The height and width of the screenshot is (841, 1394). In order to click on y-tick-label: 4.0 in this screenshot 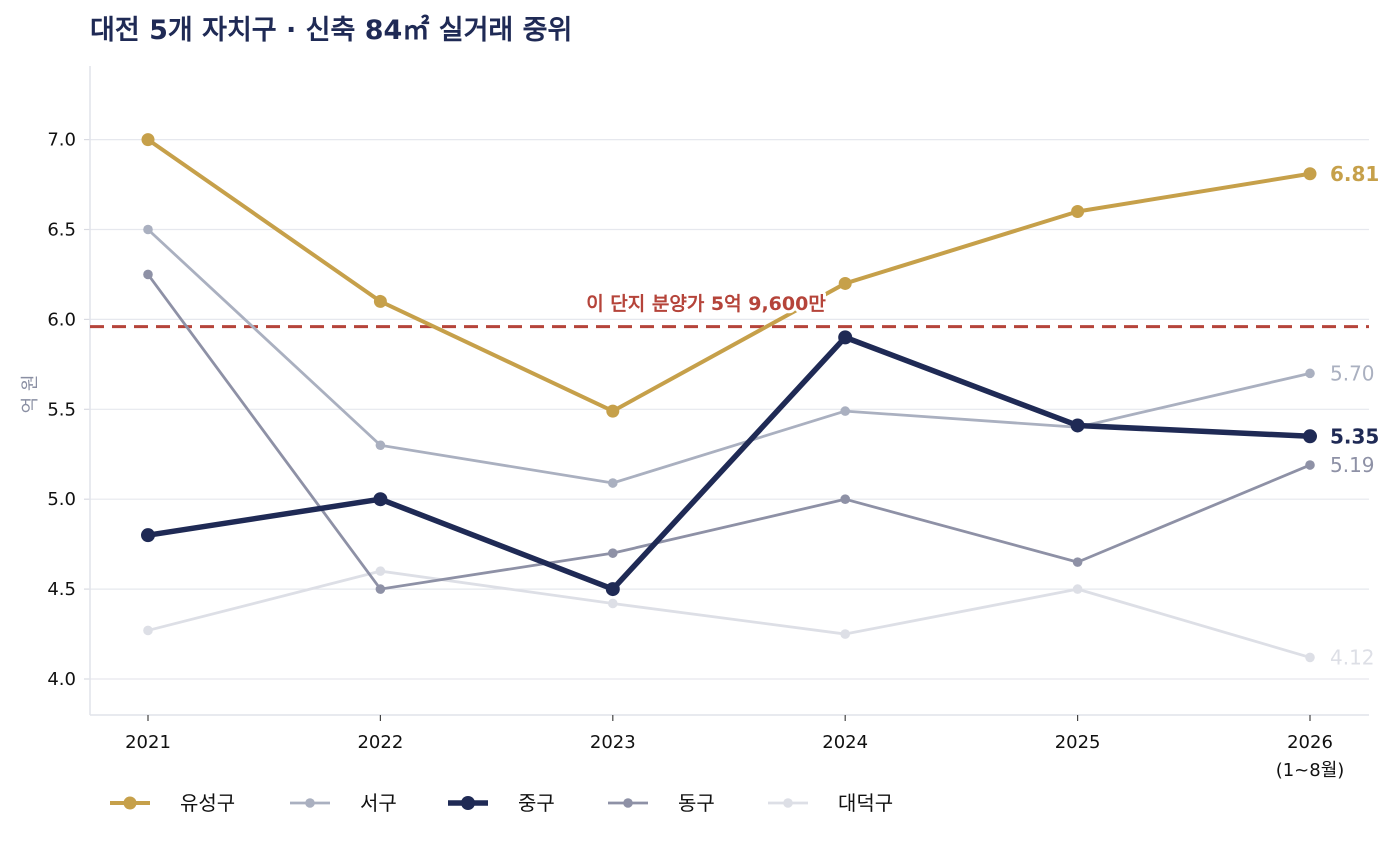, I will do `click(61, 679)`.